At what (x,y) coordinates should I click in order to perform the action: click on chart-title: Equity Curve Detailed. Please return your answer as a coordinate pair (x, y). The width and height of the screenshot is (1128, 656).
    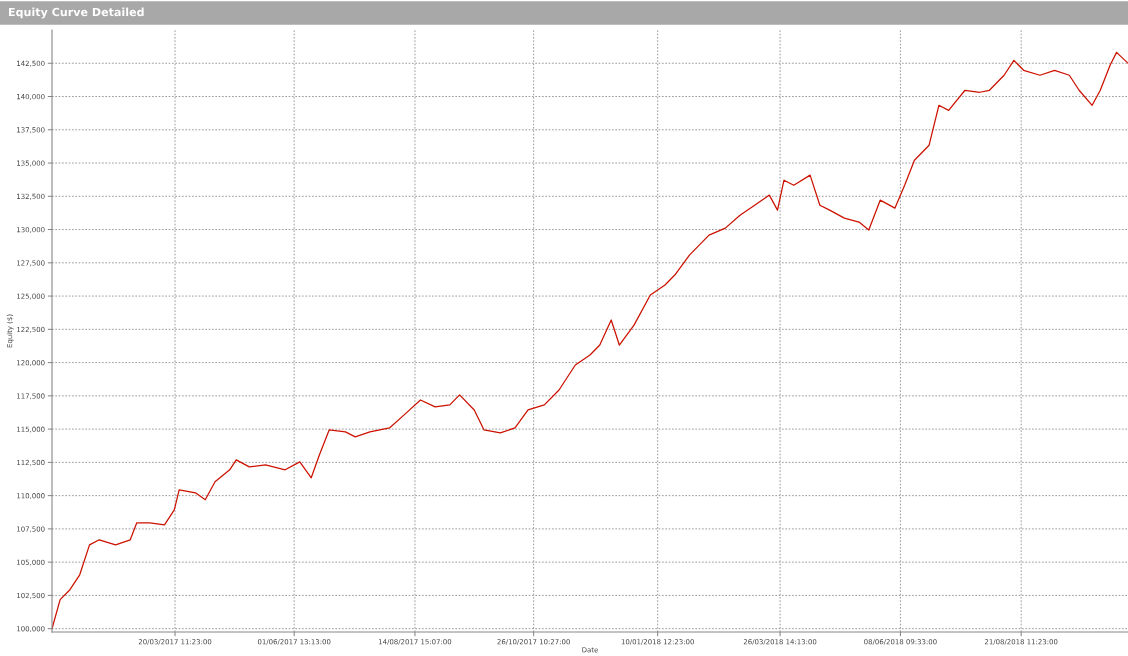
    Looking at the image, I should click on (76, 13).